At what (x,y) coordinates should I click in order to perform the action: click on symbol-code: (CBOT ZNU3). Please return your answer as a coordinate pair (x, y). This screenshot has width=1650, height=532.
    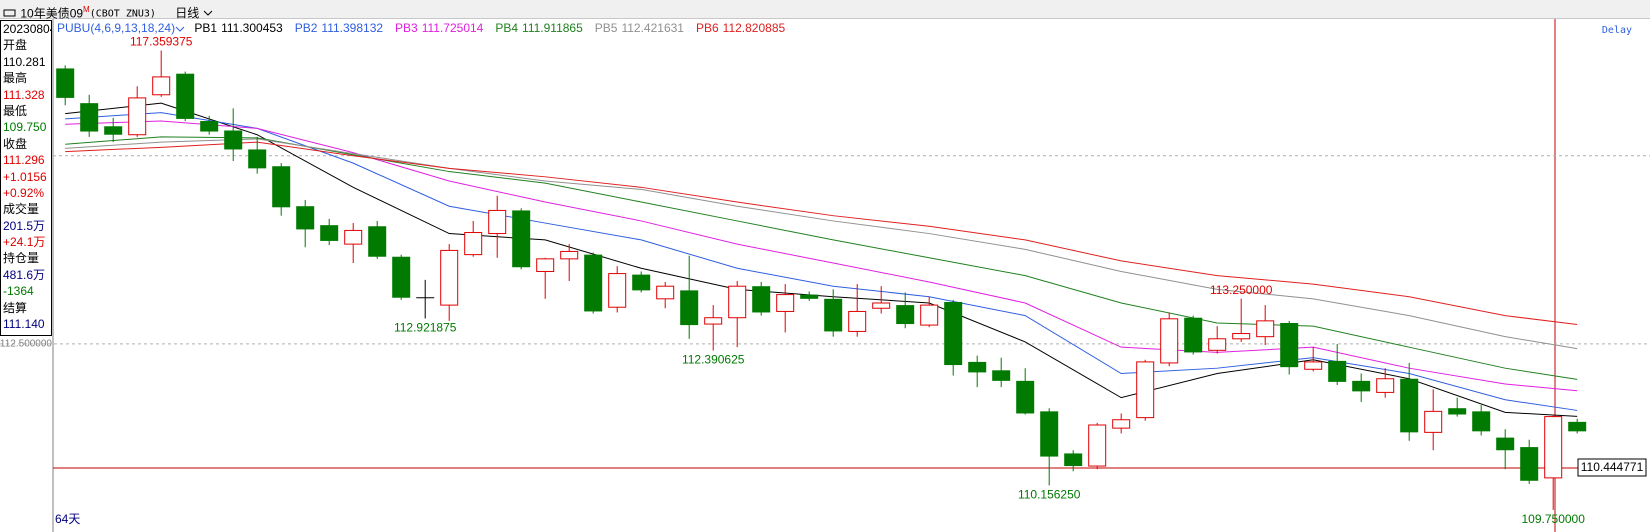
    Looking at the image, I should click on (122, 14).